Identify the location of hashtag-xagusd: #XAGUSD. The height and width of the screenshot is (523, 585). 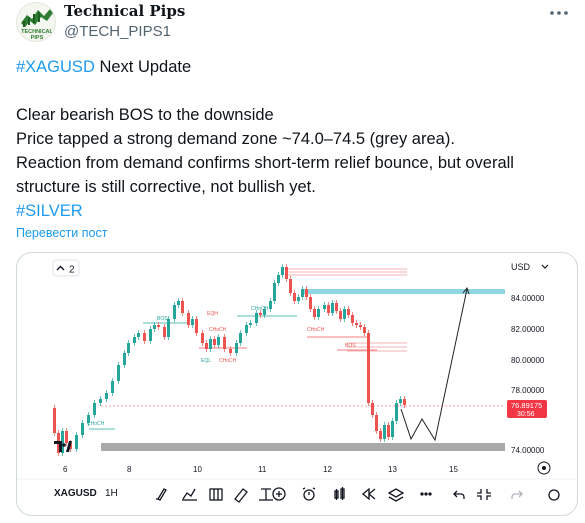
(55, 67).